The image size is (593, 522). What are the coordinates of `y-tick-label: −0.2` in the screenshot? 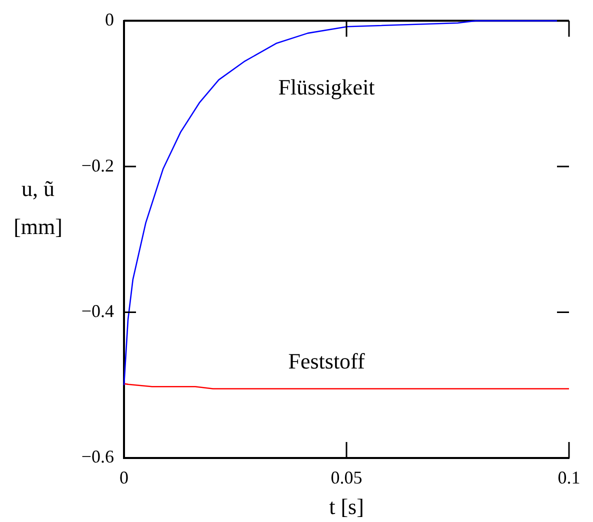 It's located at (97, 165).